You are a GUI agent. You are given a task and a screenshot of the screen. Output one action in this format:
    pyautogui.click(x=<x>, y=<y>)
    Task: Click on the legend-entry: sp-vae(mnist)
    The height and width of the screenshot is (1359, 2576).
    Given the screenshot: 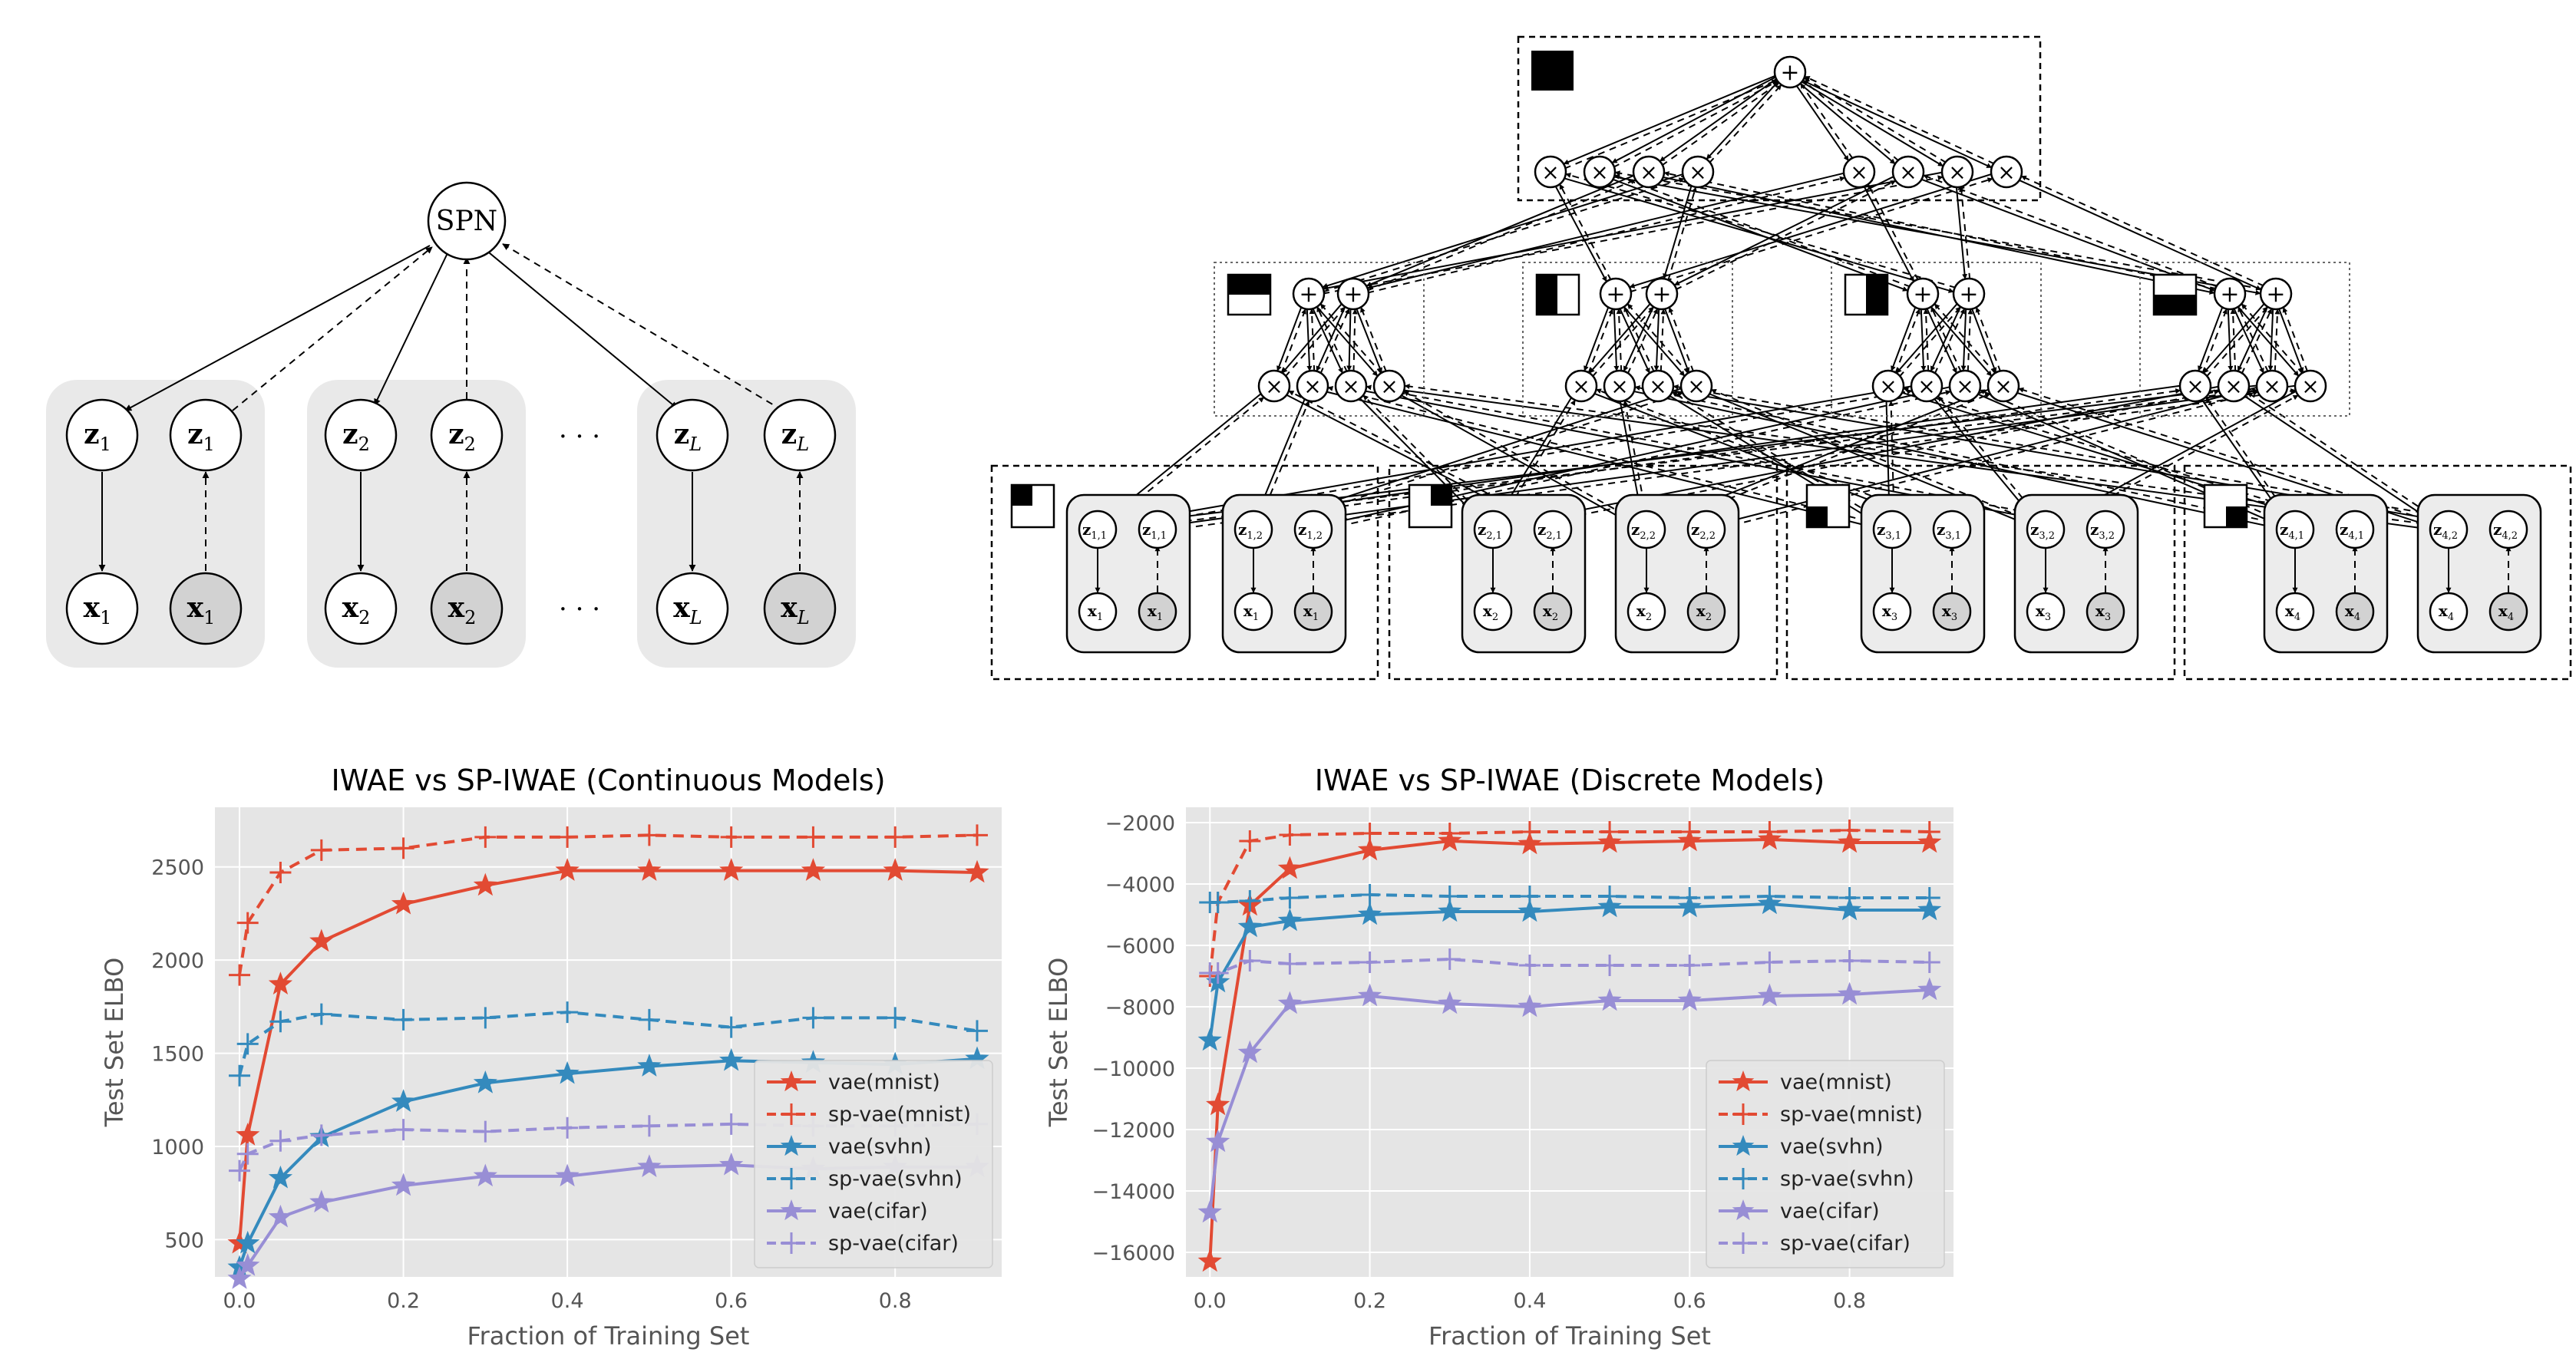 What is the action you would take?
    pyautogui.click(x=869, y=1114)
    